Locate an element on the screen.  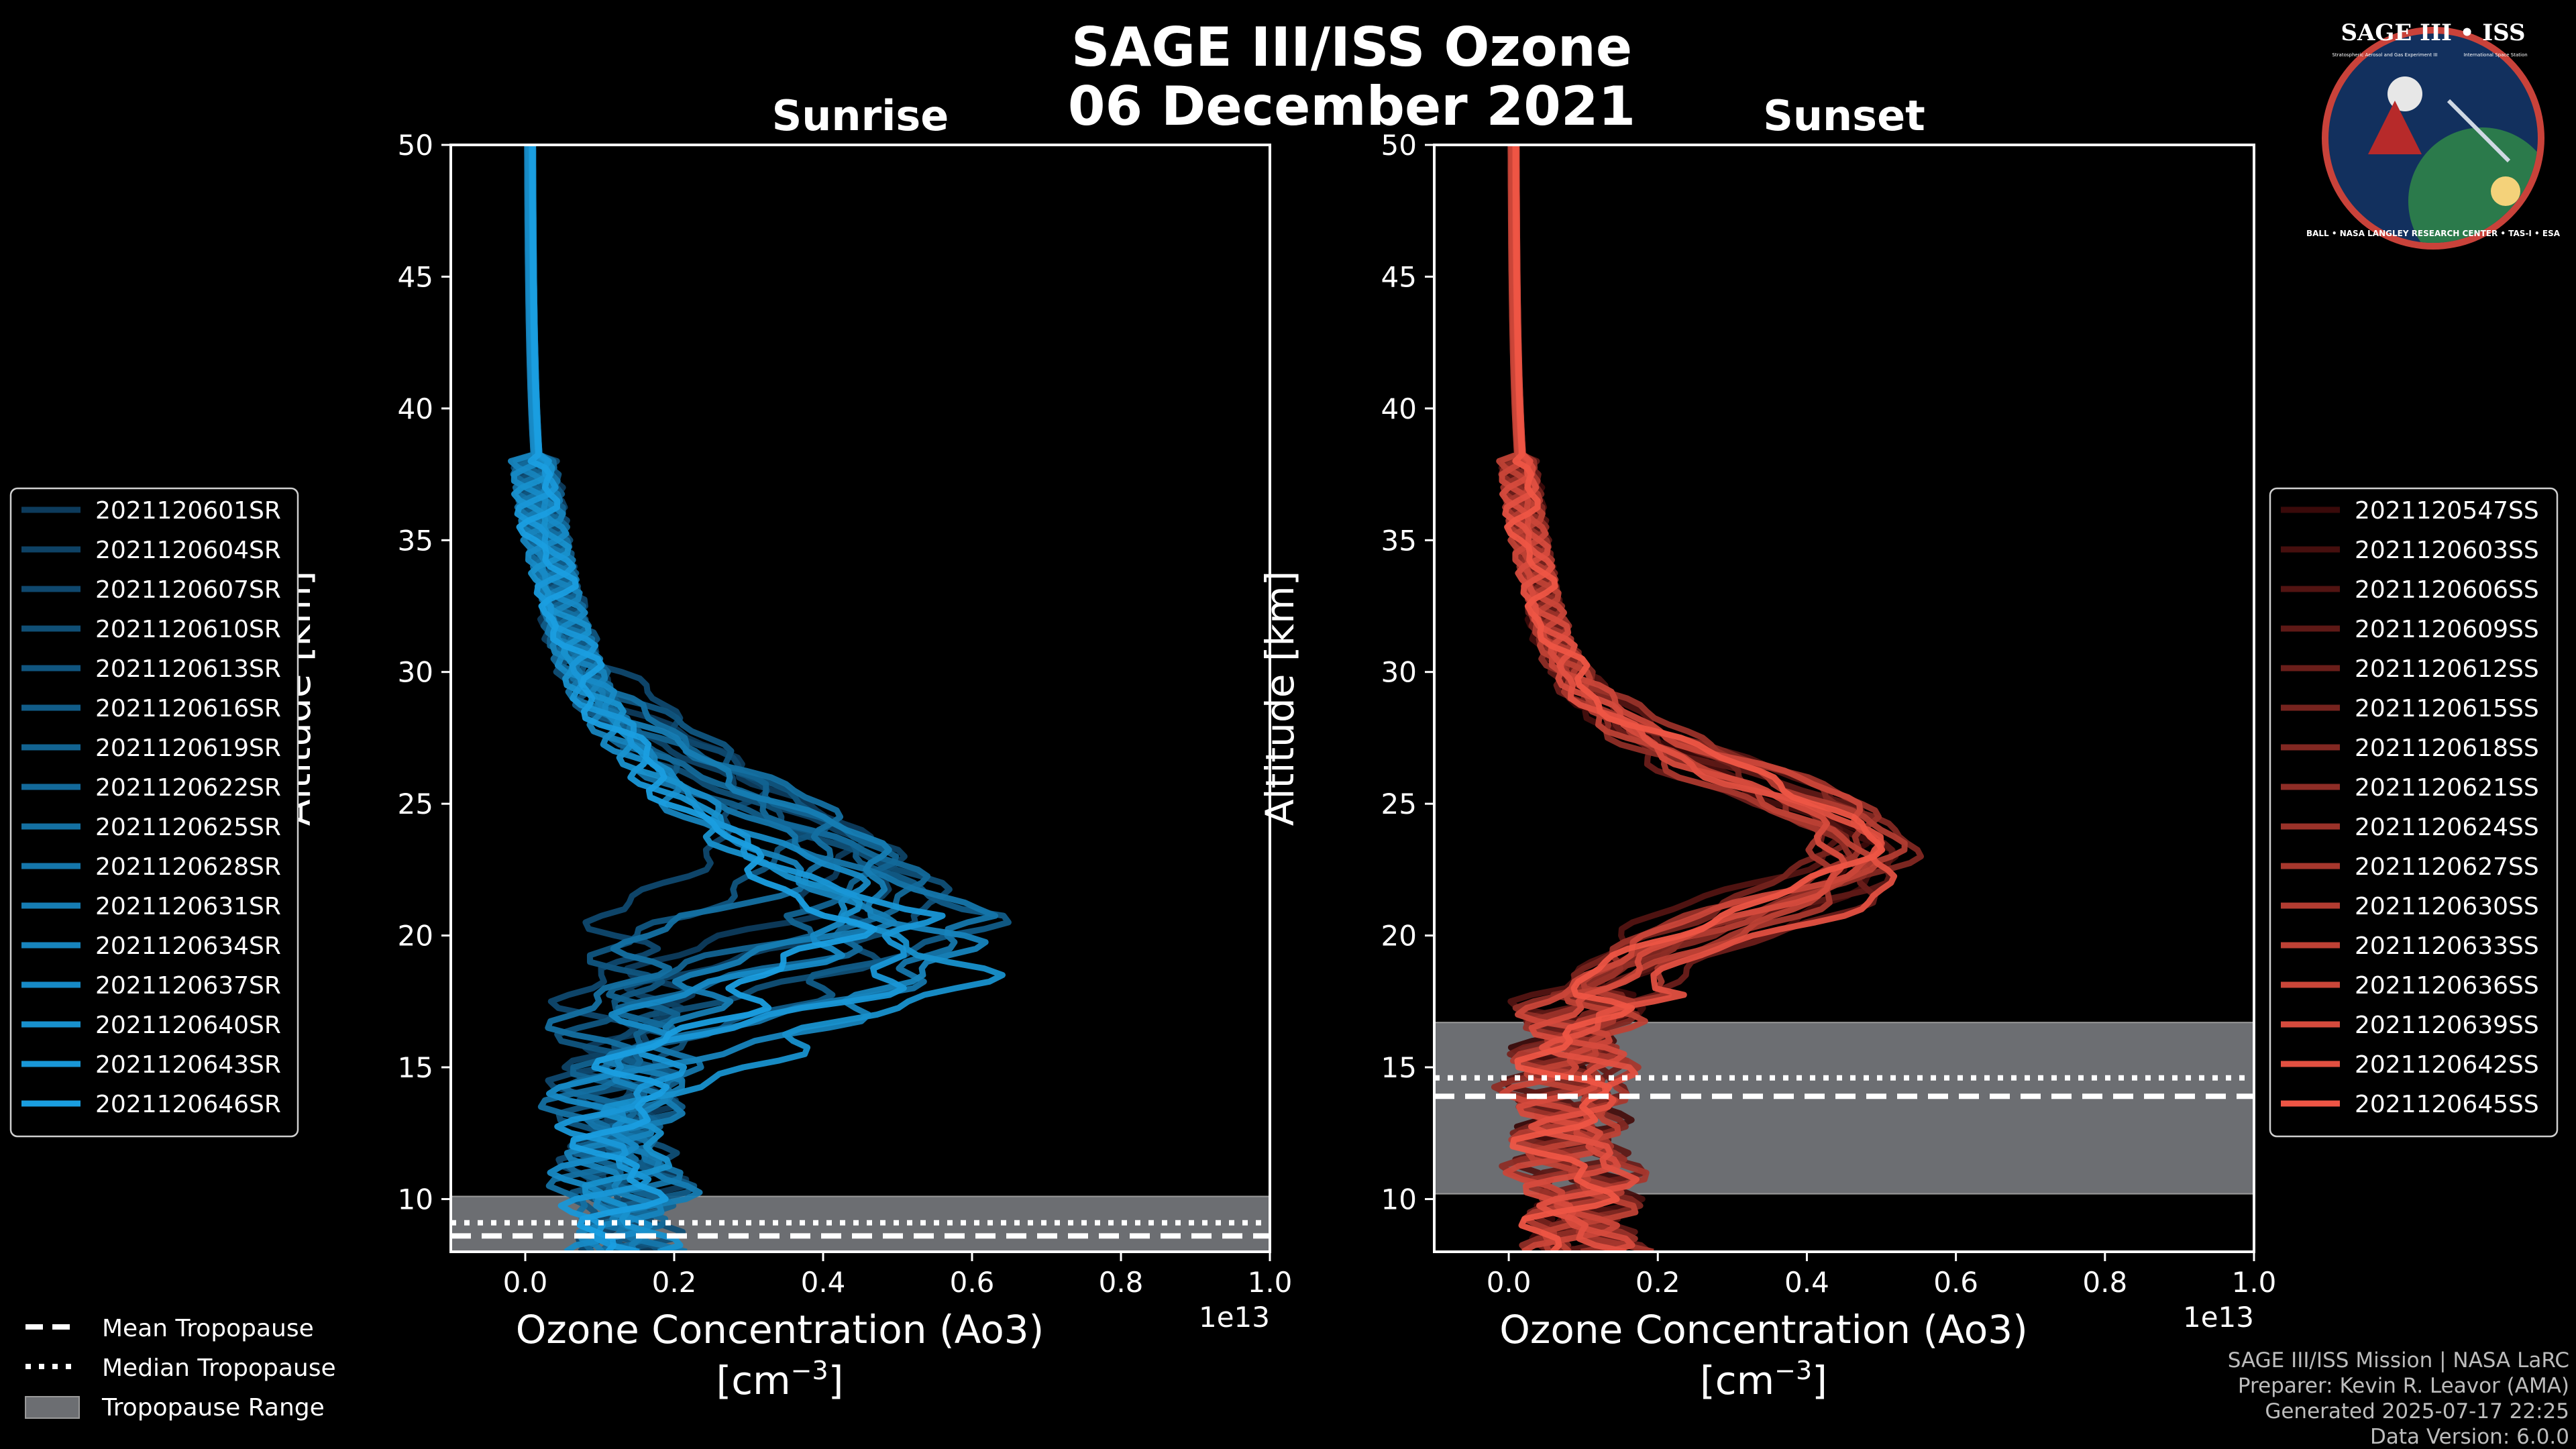
credit-line-1: SAGE III/ISS Mission | NASA LaRC is located at coordinates (2398, 1360).